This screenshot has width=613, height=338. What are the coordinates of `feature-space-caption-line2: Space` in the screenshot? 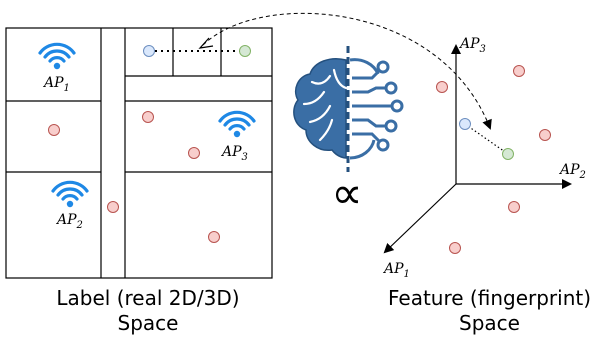 It's located at (489, 323).